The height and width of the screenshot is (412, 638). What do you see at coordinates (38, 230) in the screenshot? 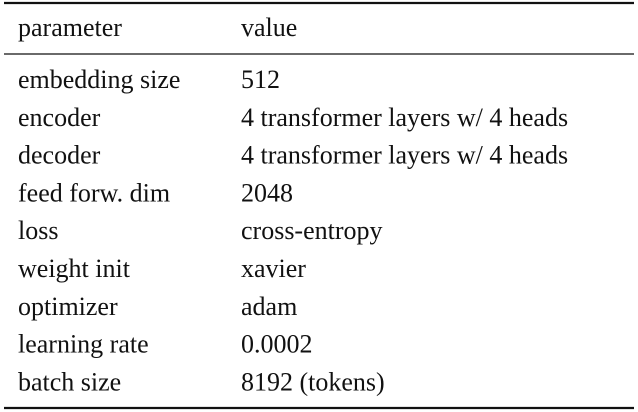
I see `parameter-cell: loss` at bounding box center [38, 230].